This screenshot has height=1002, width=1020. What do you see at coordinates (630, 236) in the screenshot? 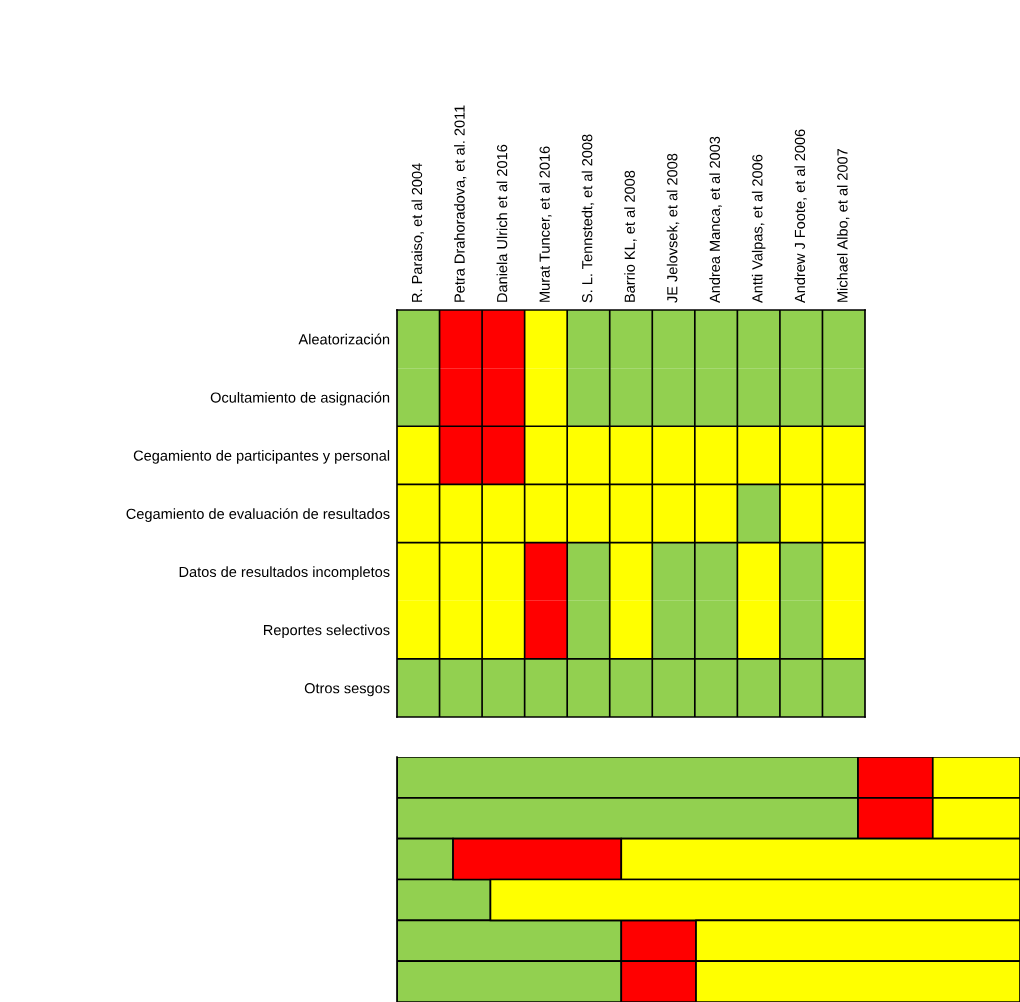
I see `category-label: Barrio KL, et al 2008` at bounding box center [630, 236].